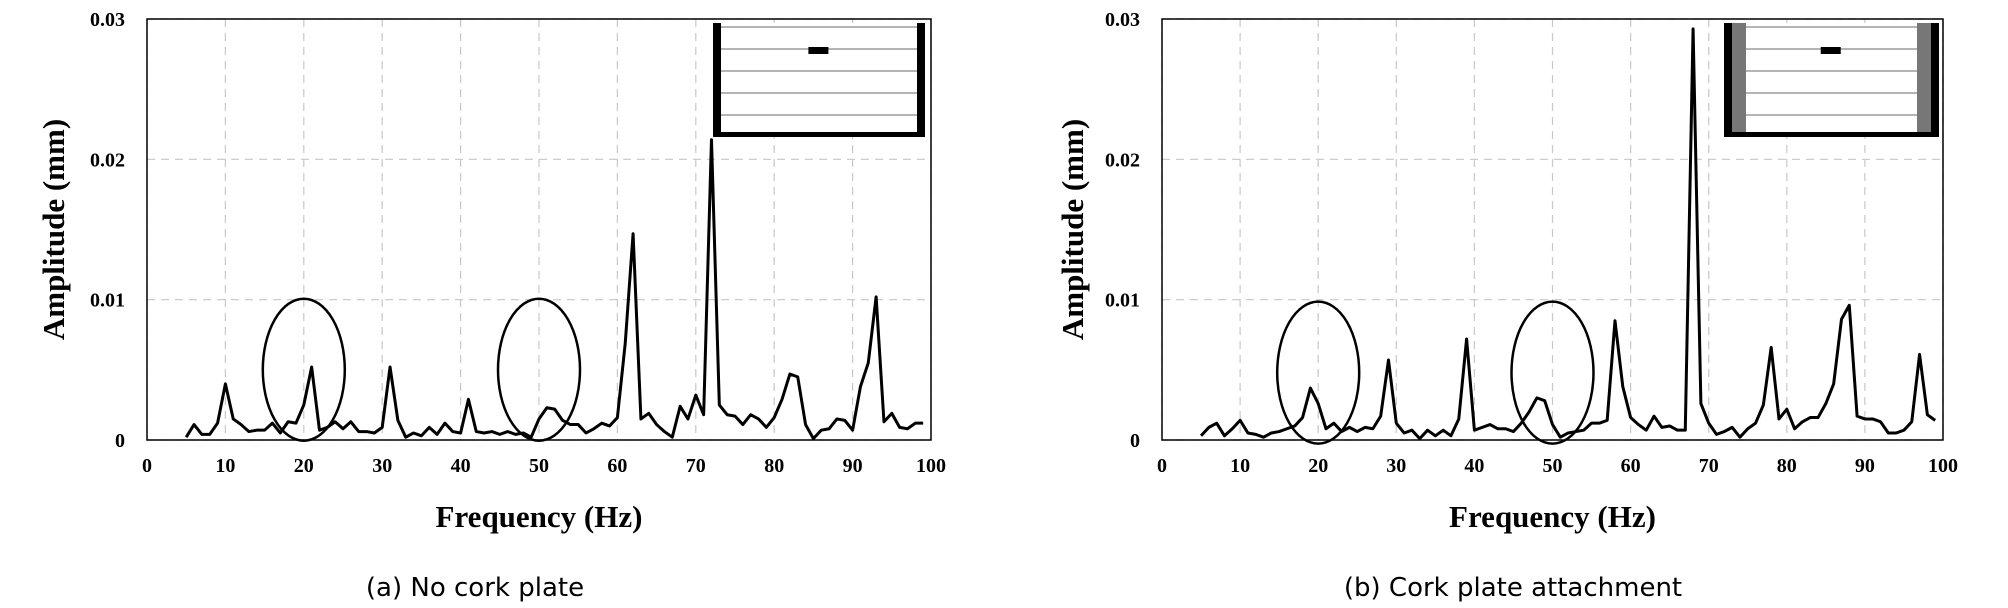 The image size is (2008, 608). I want to click on caption: (a) No cork plate, so click(475, 588).